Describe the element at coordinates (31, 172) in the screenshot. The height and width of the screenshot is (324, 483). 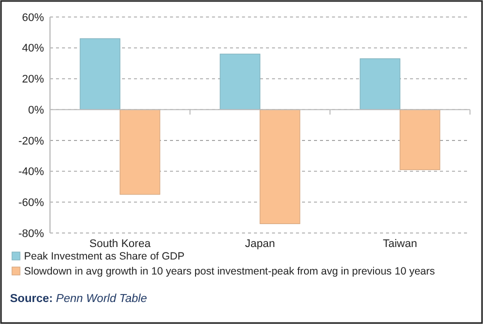
I see `y-tick-label: -40%` at that location.